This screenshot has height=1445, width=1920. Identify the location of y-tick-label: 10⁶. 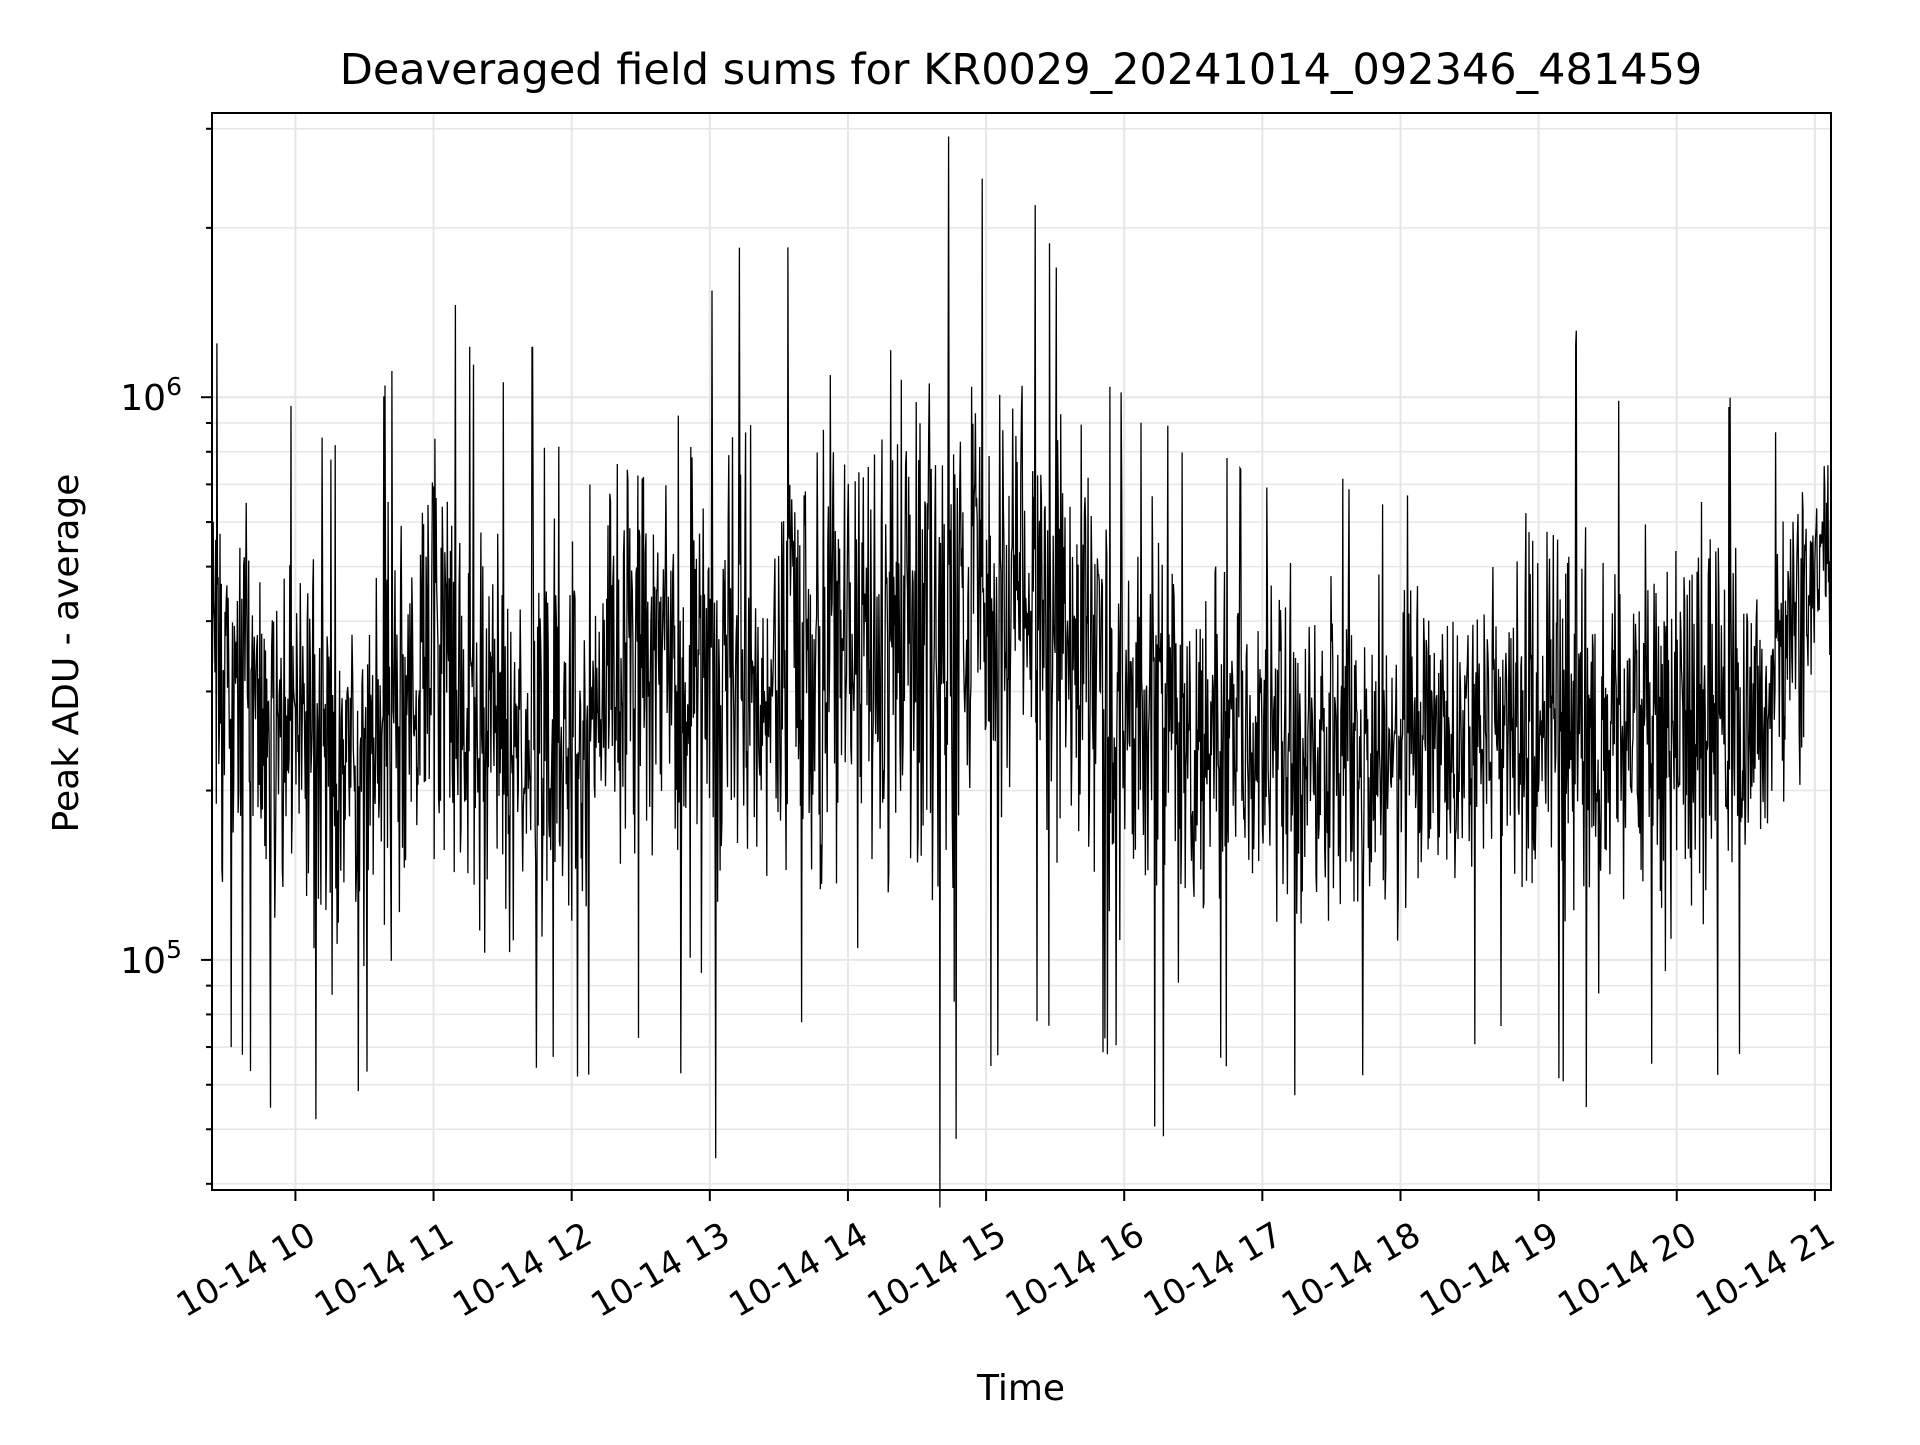
(151, 395).